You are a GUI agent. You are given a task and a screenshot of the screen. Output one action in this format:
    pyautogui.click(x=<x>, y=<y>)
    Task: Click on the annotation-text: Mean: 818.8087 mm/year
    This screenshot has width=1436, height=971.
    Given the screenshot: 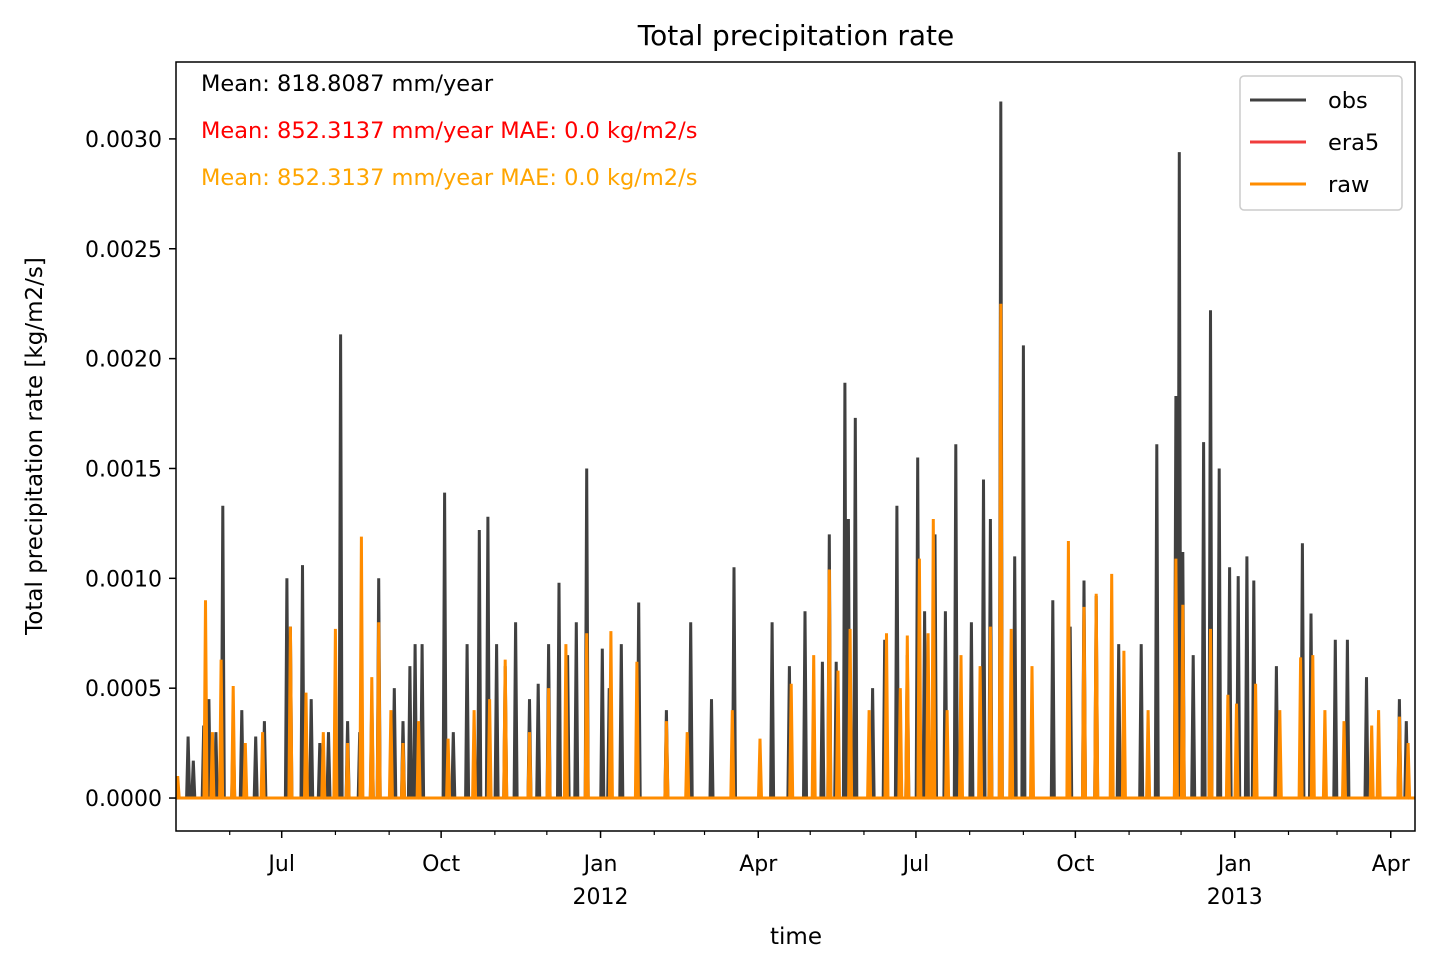 What is the action you would take?
    pyautogui.click(x=347, y=84)
    